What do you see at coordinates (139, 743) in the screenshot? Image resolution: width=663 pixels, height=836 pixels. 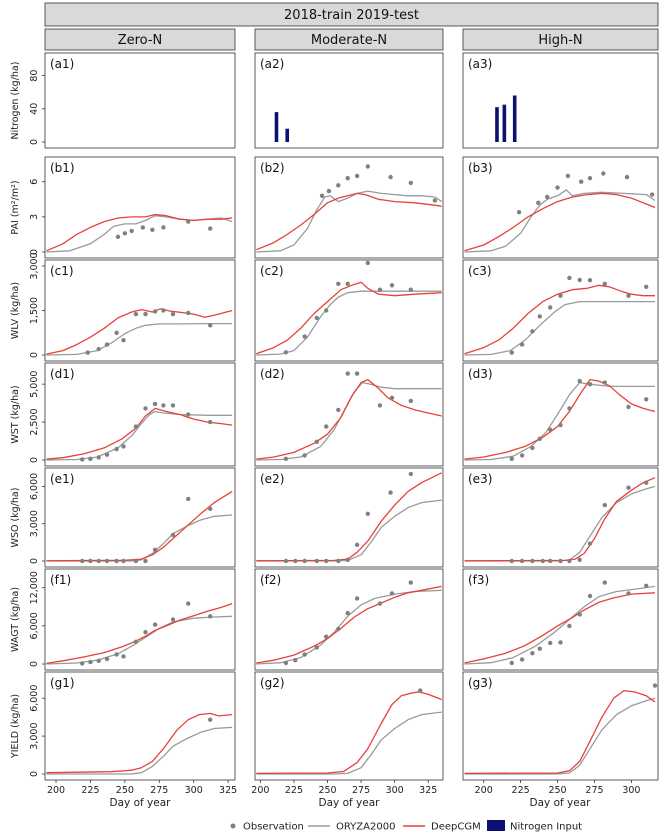 I see `deepcgm-line-g1` at bounding box center [139, 743].